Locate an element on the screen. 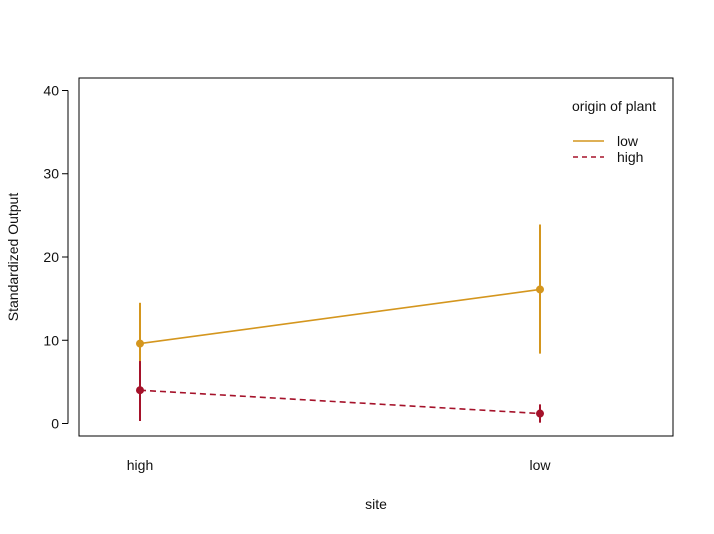  y-tick-label-4: 40 is located at coordinates (51, 90).